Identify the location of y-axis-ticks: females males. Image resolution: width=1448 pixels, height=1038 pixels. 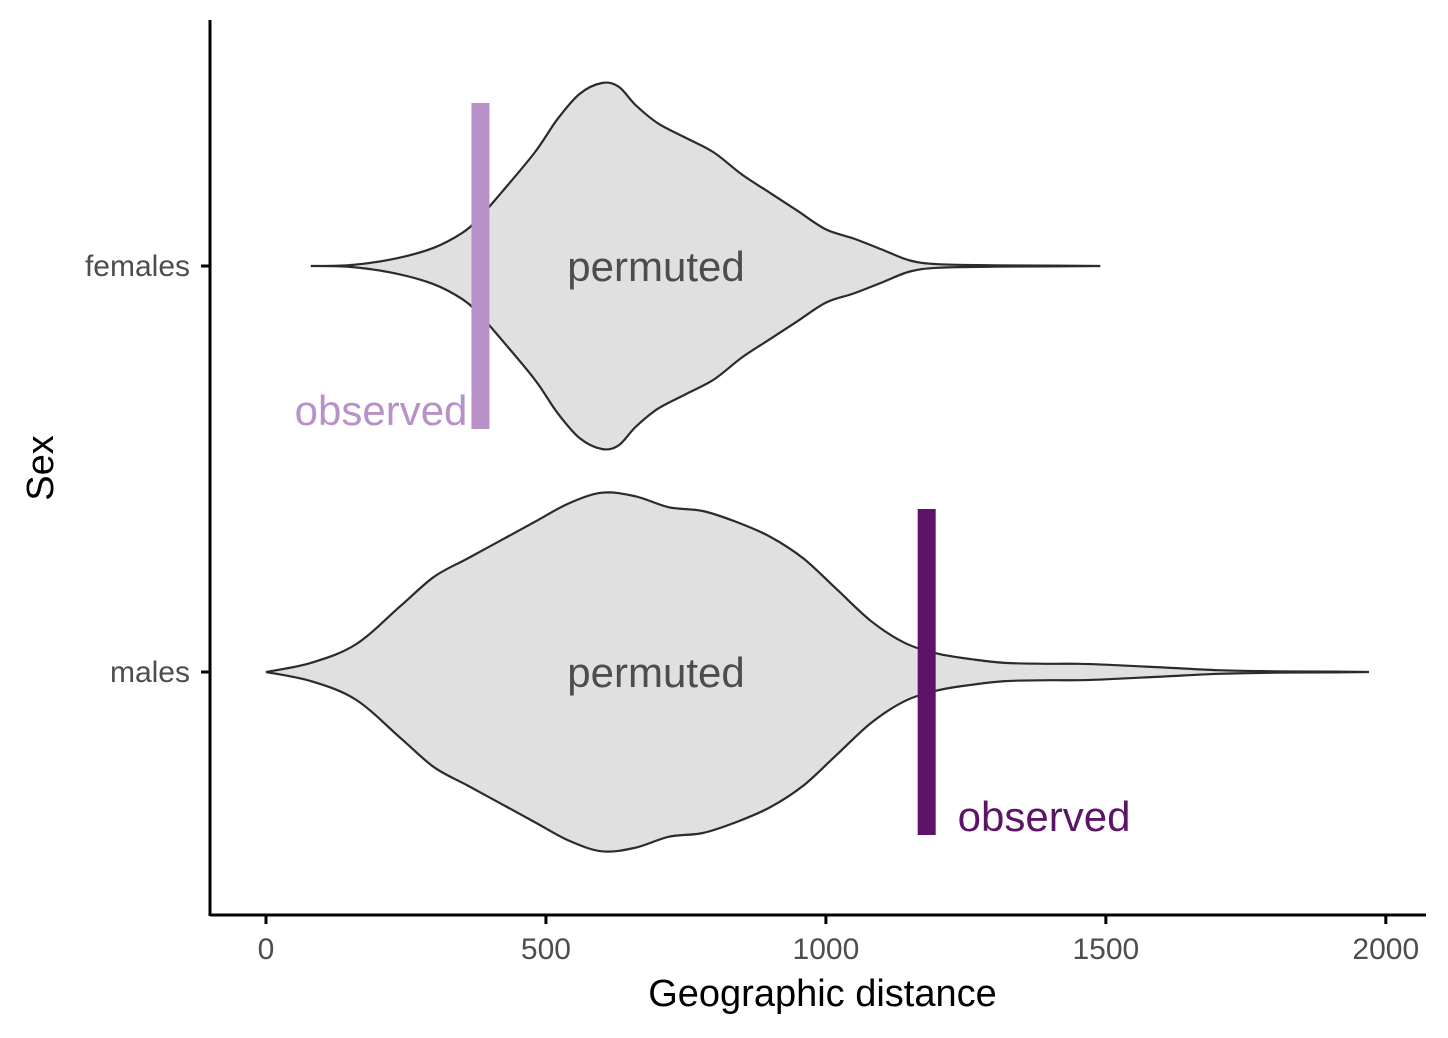
(147, 469).